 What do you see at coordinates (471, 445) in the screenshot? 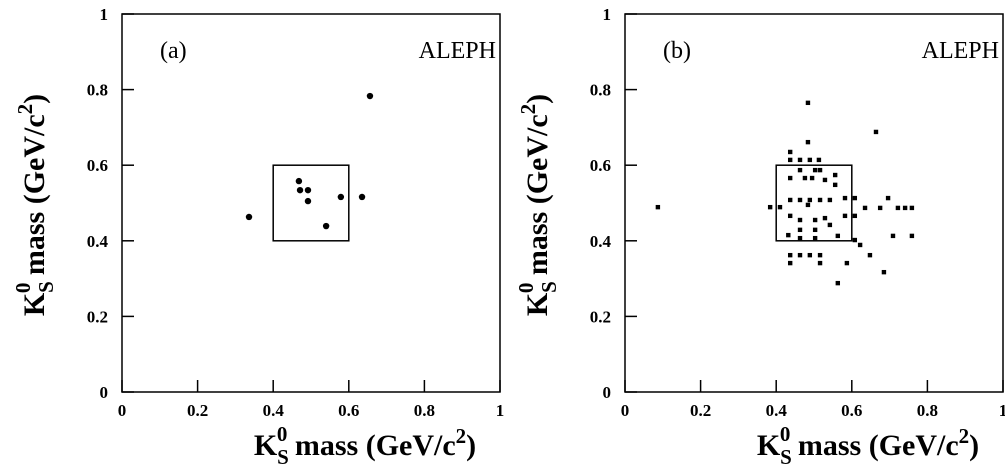
I see `axis-label-part: )` at bounding box center [471, 445].